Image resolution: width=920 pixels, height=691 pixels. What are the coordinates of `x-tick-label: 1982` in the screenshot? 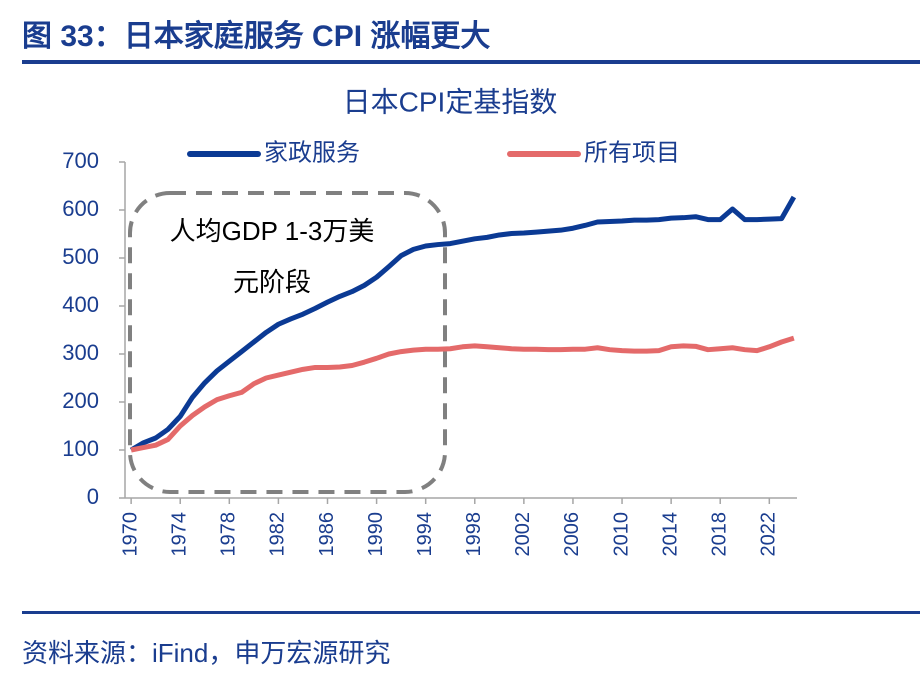 It's located at (278, 534).